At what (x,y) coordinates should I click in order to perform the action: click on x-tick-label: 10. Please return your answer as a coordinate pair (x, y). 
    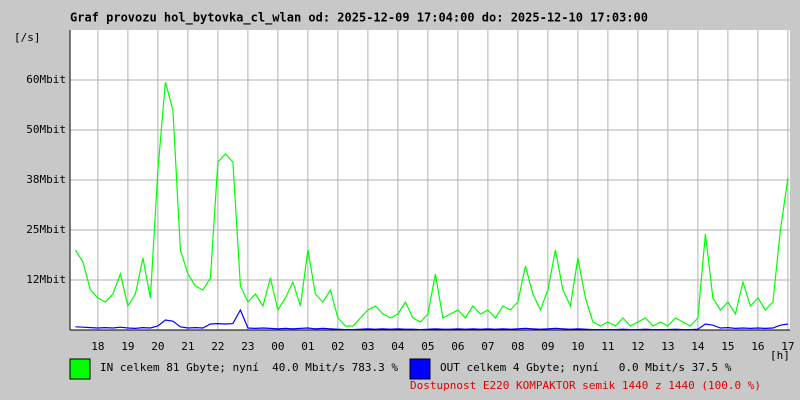
    Looking at the image, I should click on (577, 346).